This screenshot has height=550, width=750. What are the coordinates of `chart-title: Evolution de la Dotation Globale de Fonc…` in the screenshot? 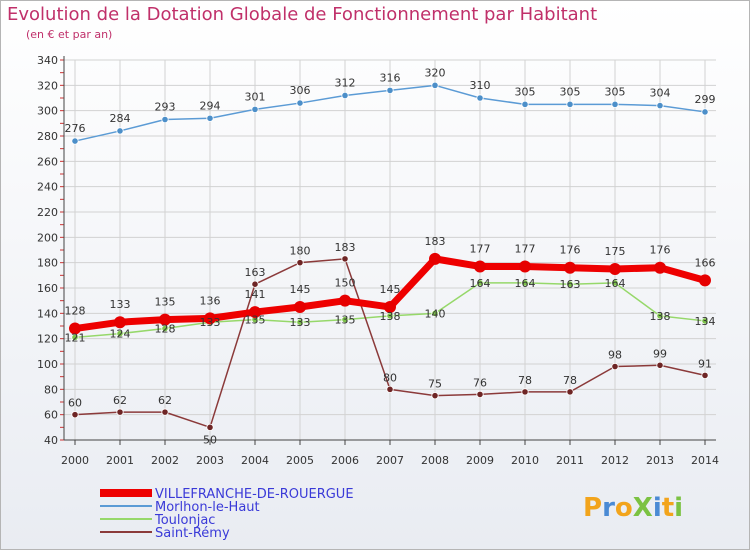 It's located at (302, 14).